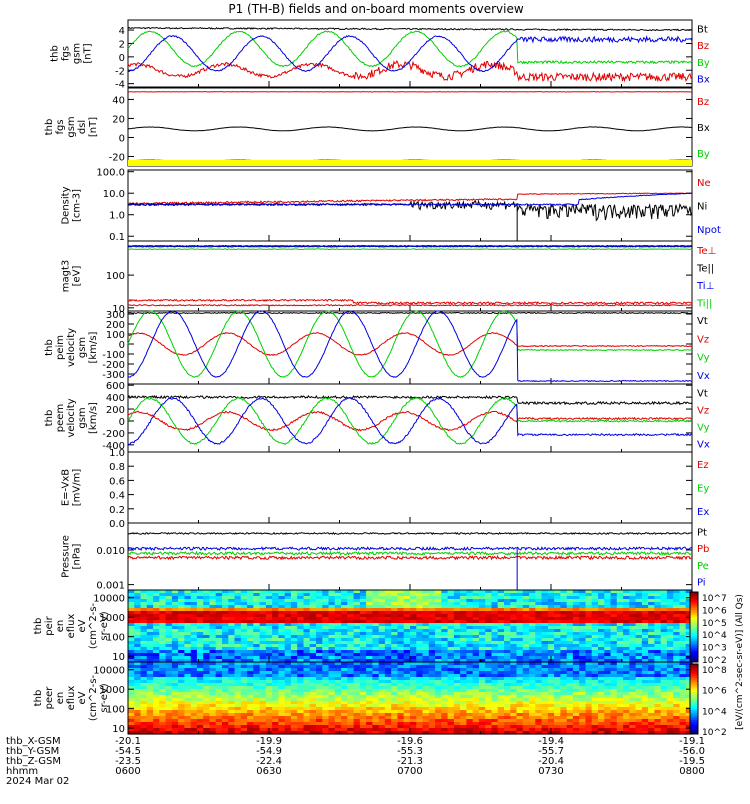 This screenshot has height=804, width=750. I want to click on legend-density-Ni: Ni, so click(702, 207).